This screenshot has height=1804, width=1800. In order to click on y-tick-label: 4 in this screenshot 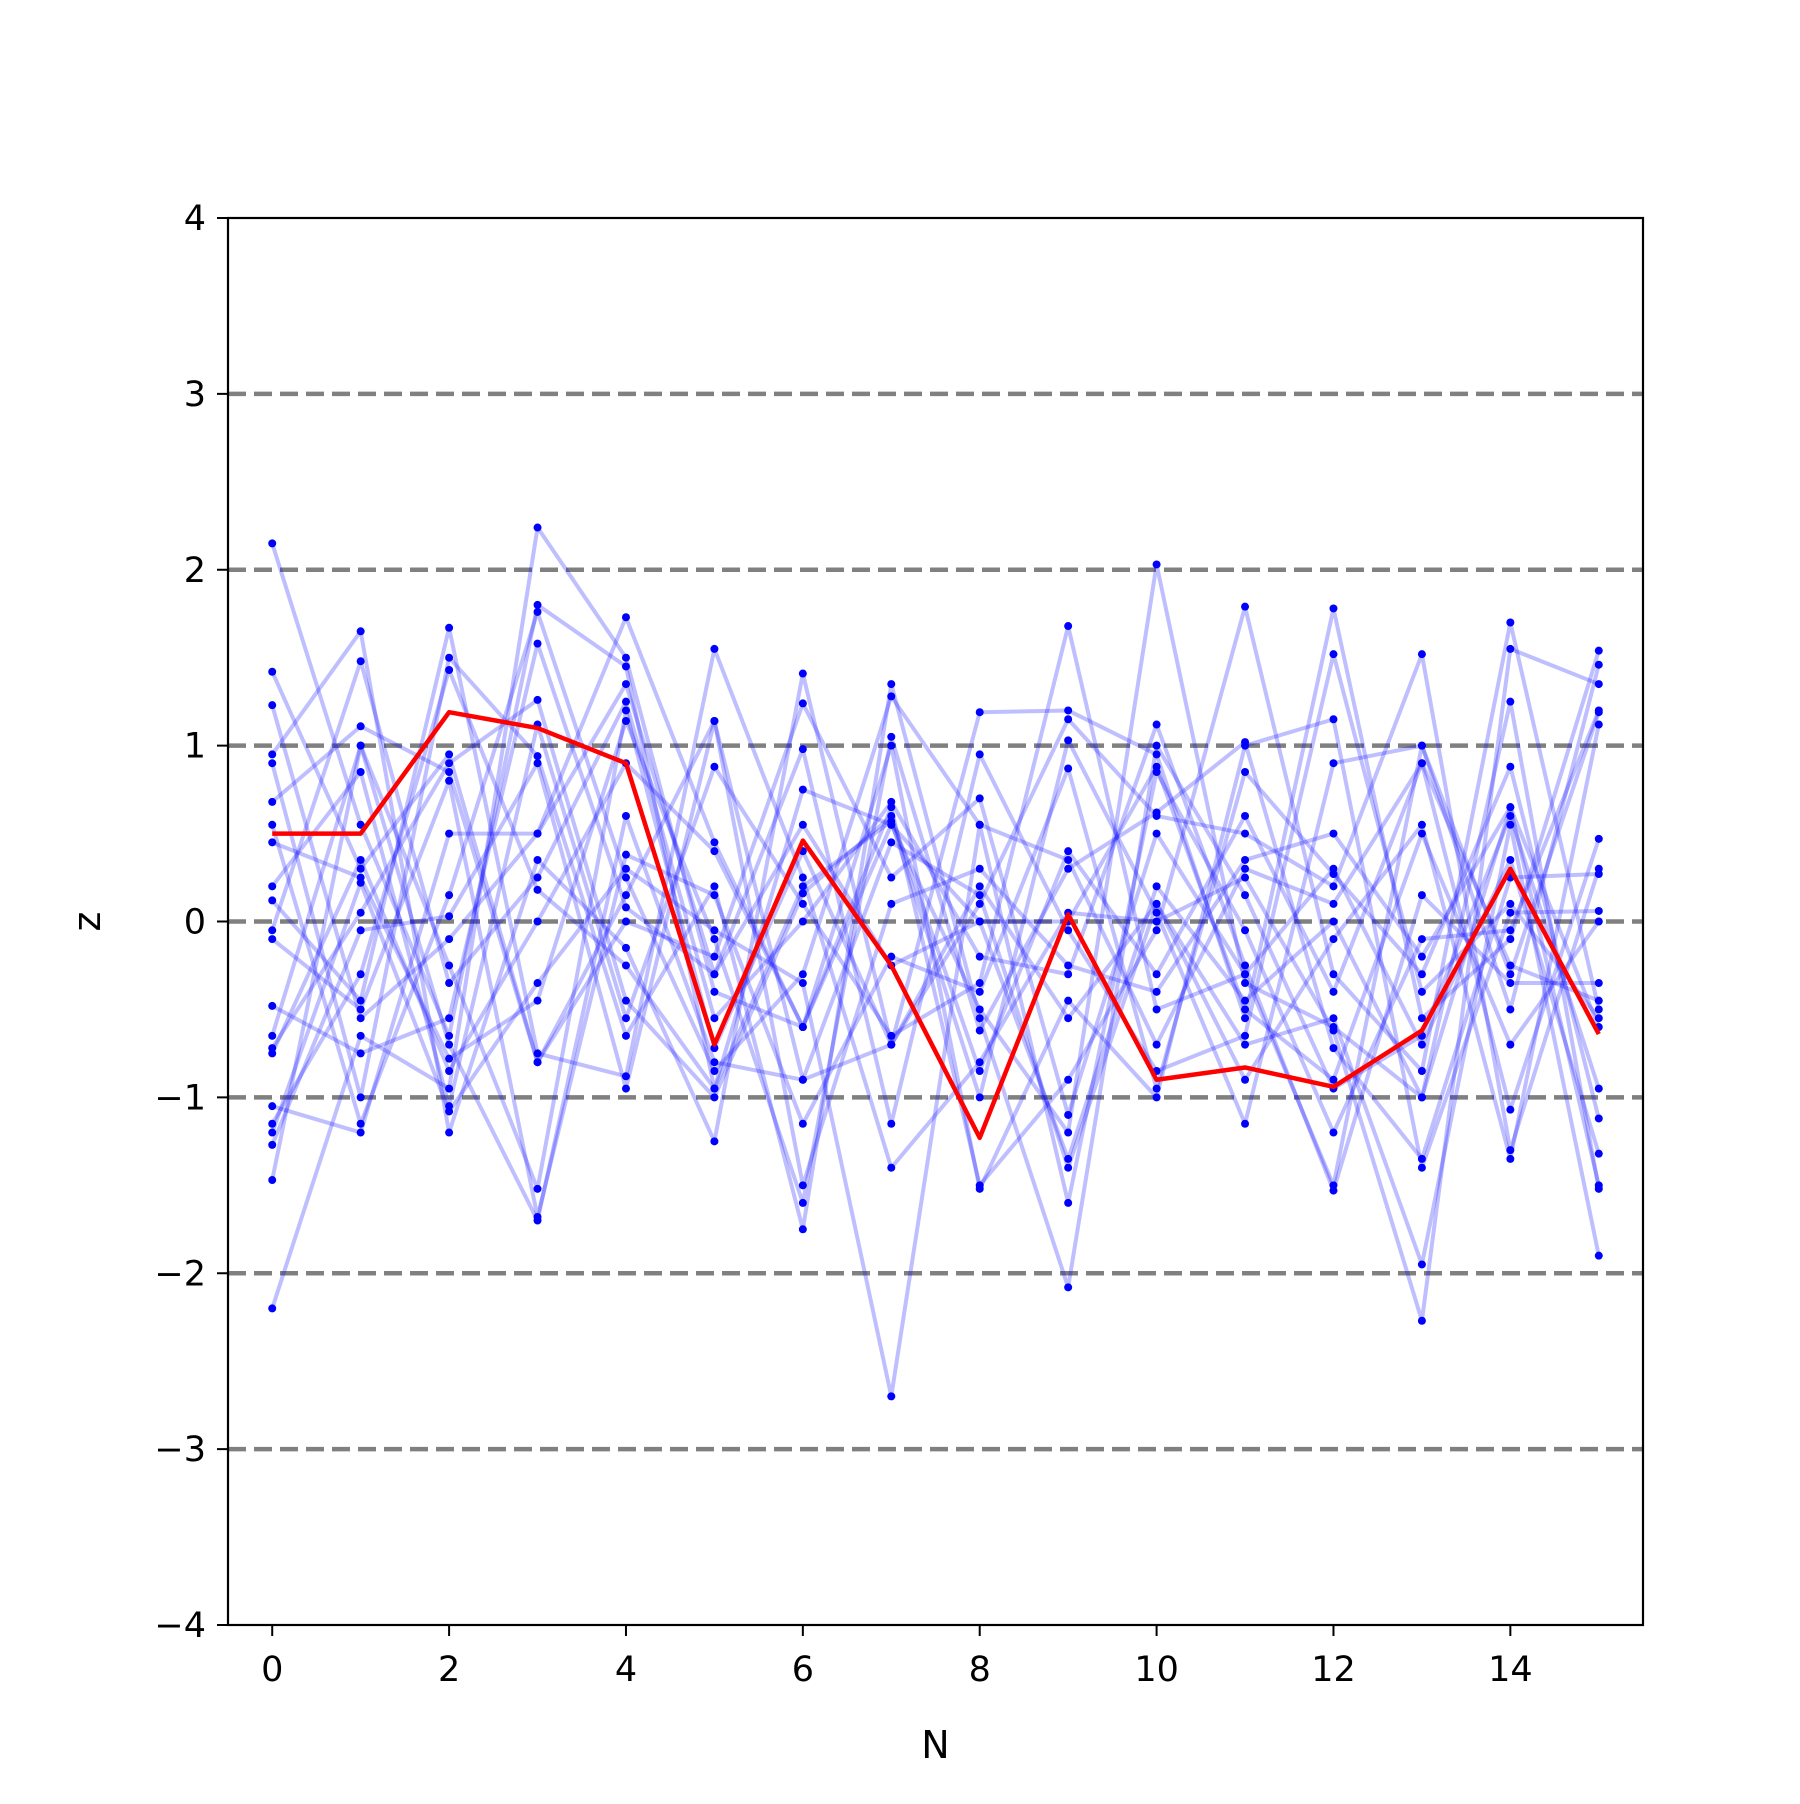, I will do `click(195, 219)`.